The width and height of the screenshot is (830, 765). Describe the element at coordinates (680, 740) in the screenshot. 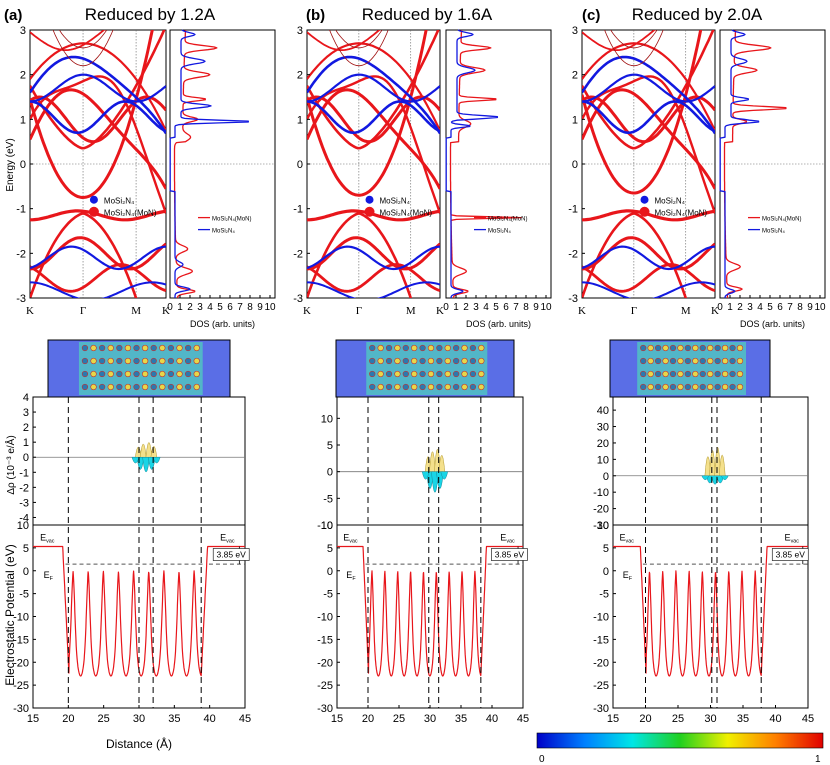

I see `colorbar` at that location.